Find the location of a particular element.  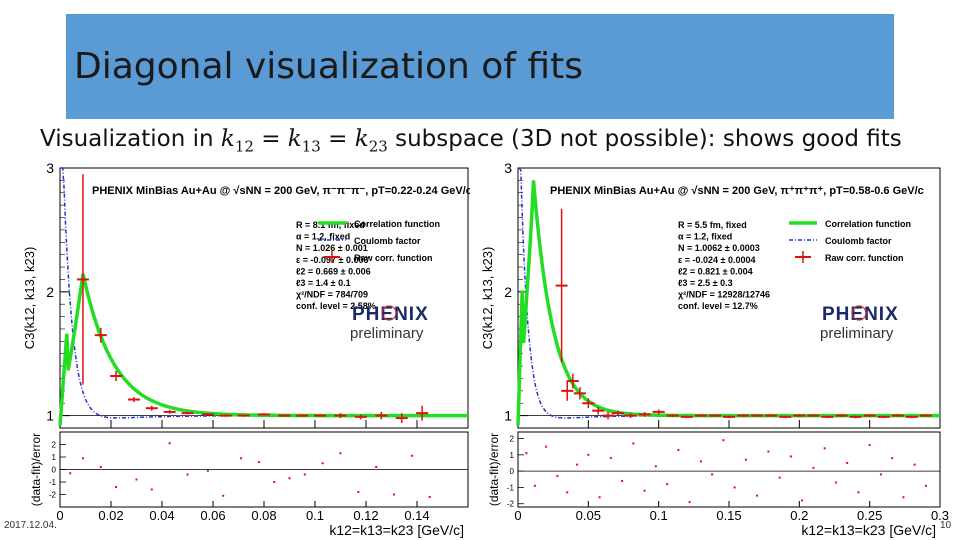

fit-parameter: α = 1.2, fixed is located at coordinates (705, 237).